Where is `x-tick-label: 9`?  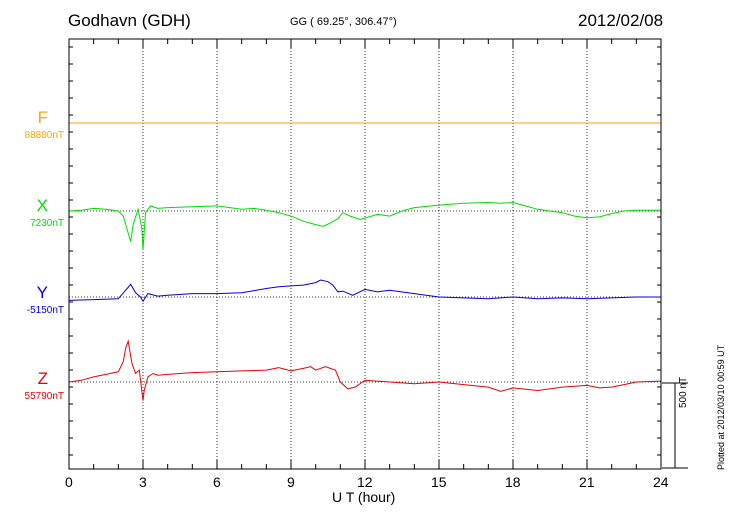 x-tick-label: 9 is located at coordinates (291, 482).